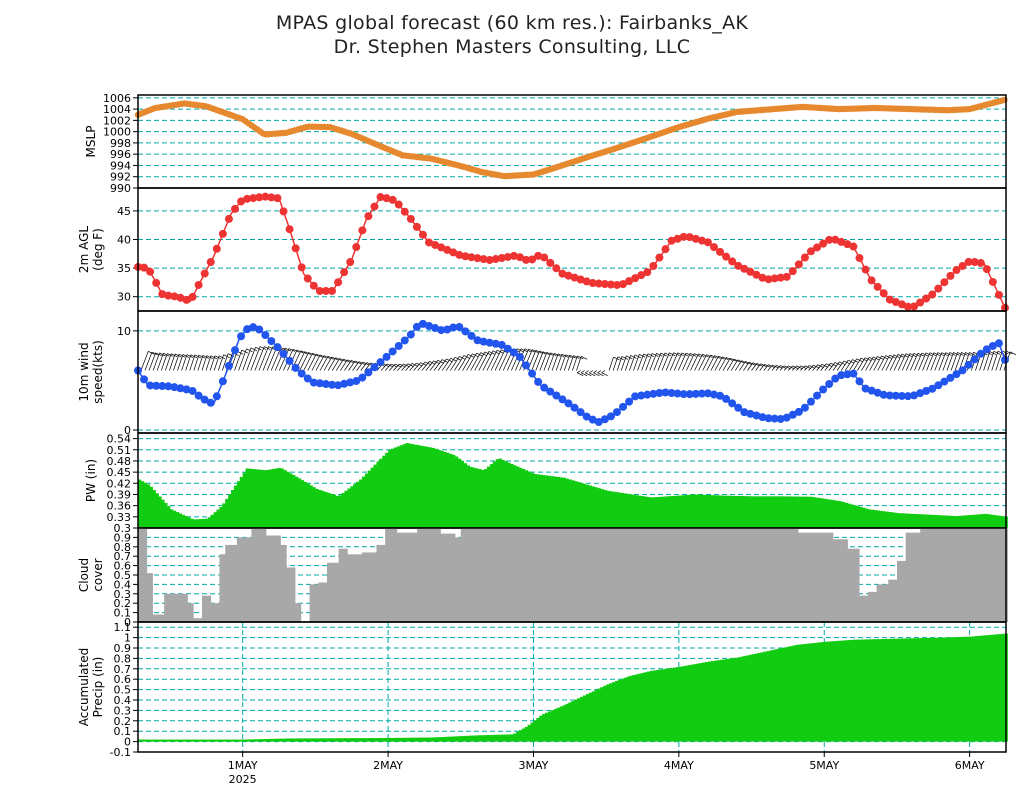 Image resolution: width=1024 pixels, height=800 pixels. What do you see at coordinates (119, 517) in the screenshot?
I see `pw-ytick-label: 0.33` at bounding box center [119, 517].